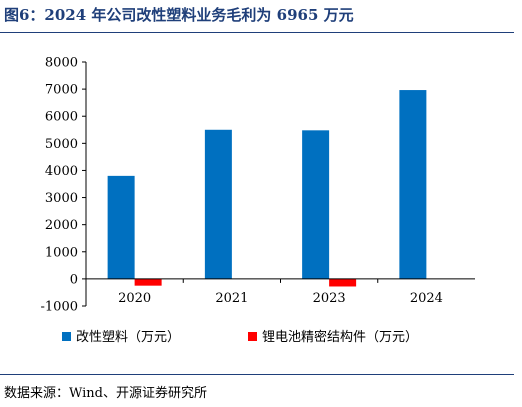 The width and height of the screenshot is (522, 407). Describe the element at coordinates (61, 225) in the screenshot. I see `y-tick-label: 2000` at that location.